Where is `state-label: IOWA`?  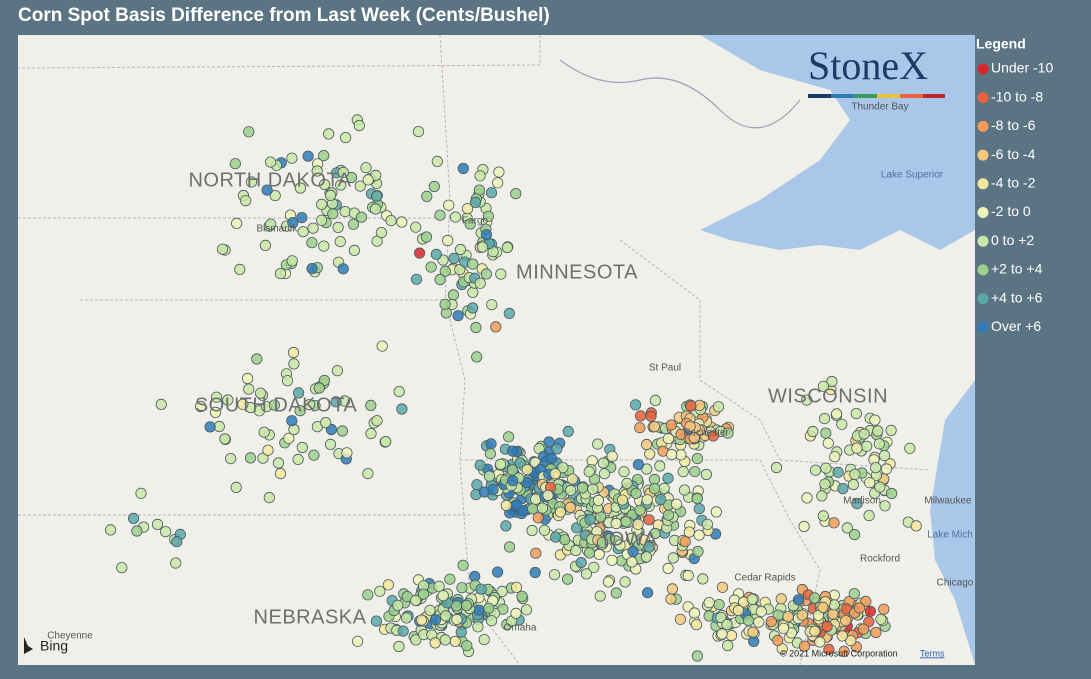
state-label: IOWA is located at coordinates (630, 539).